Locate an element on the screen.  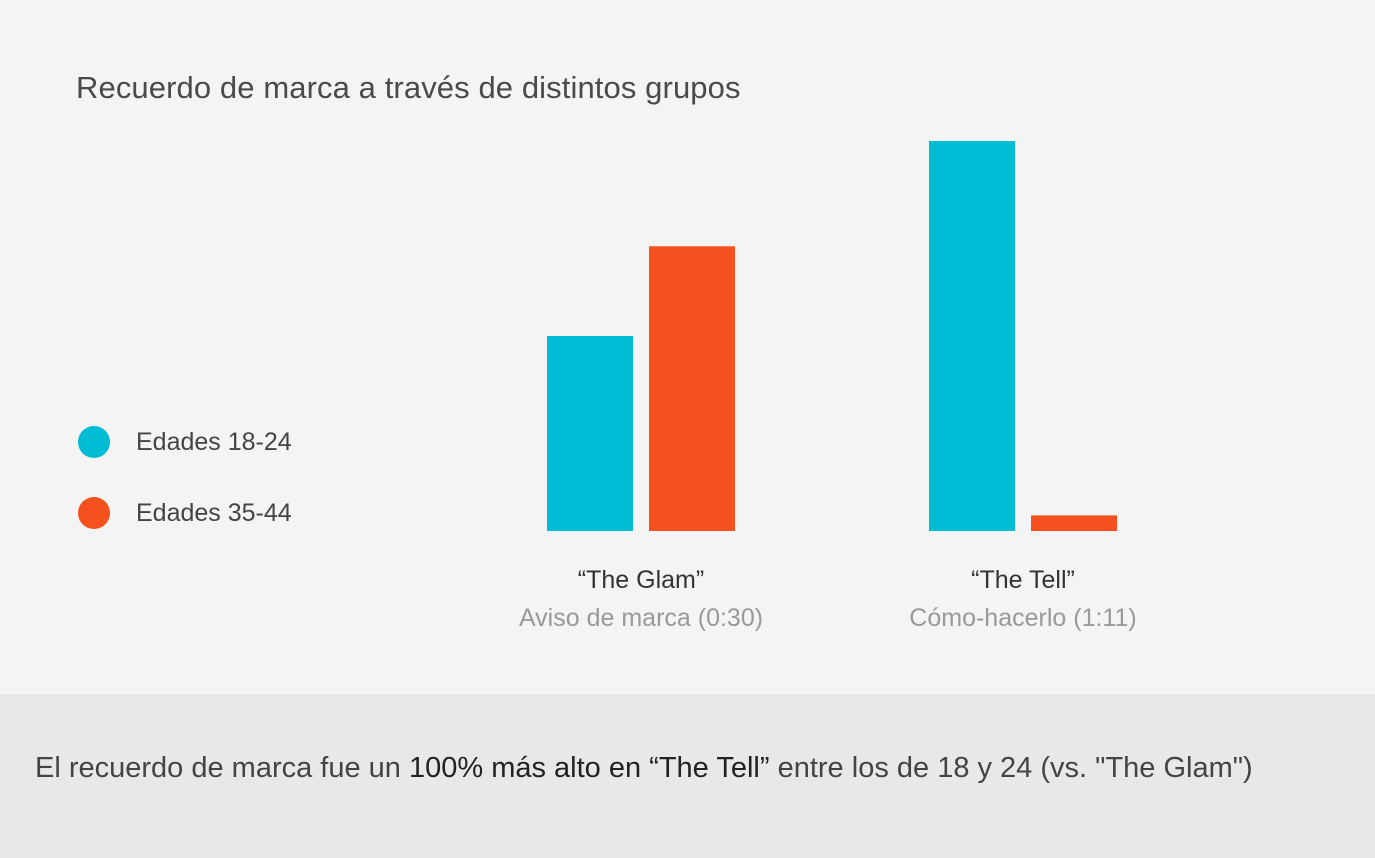
legend-item-35-44: Edades 35-44 is located at coordinates (185, 513).